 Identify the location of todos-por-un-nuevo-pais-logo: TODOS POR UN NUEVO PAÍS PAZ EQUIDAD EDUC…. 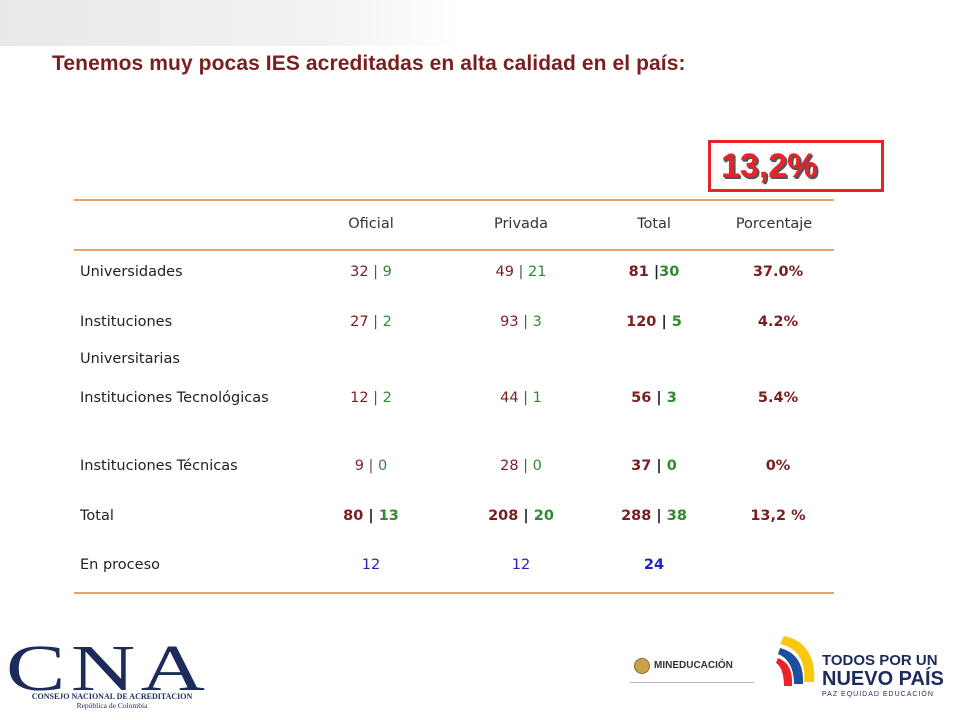
(866, 670).